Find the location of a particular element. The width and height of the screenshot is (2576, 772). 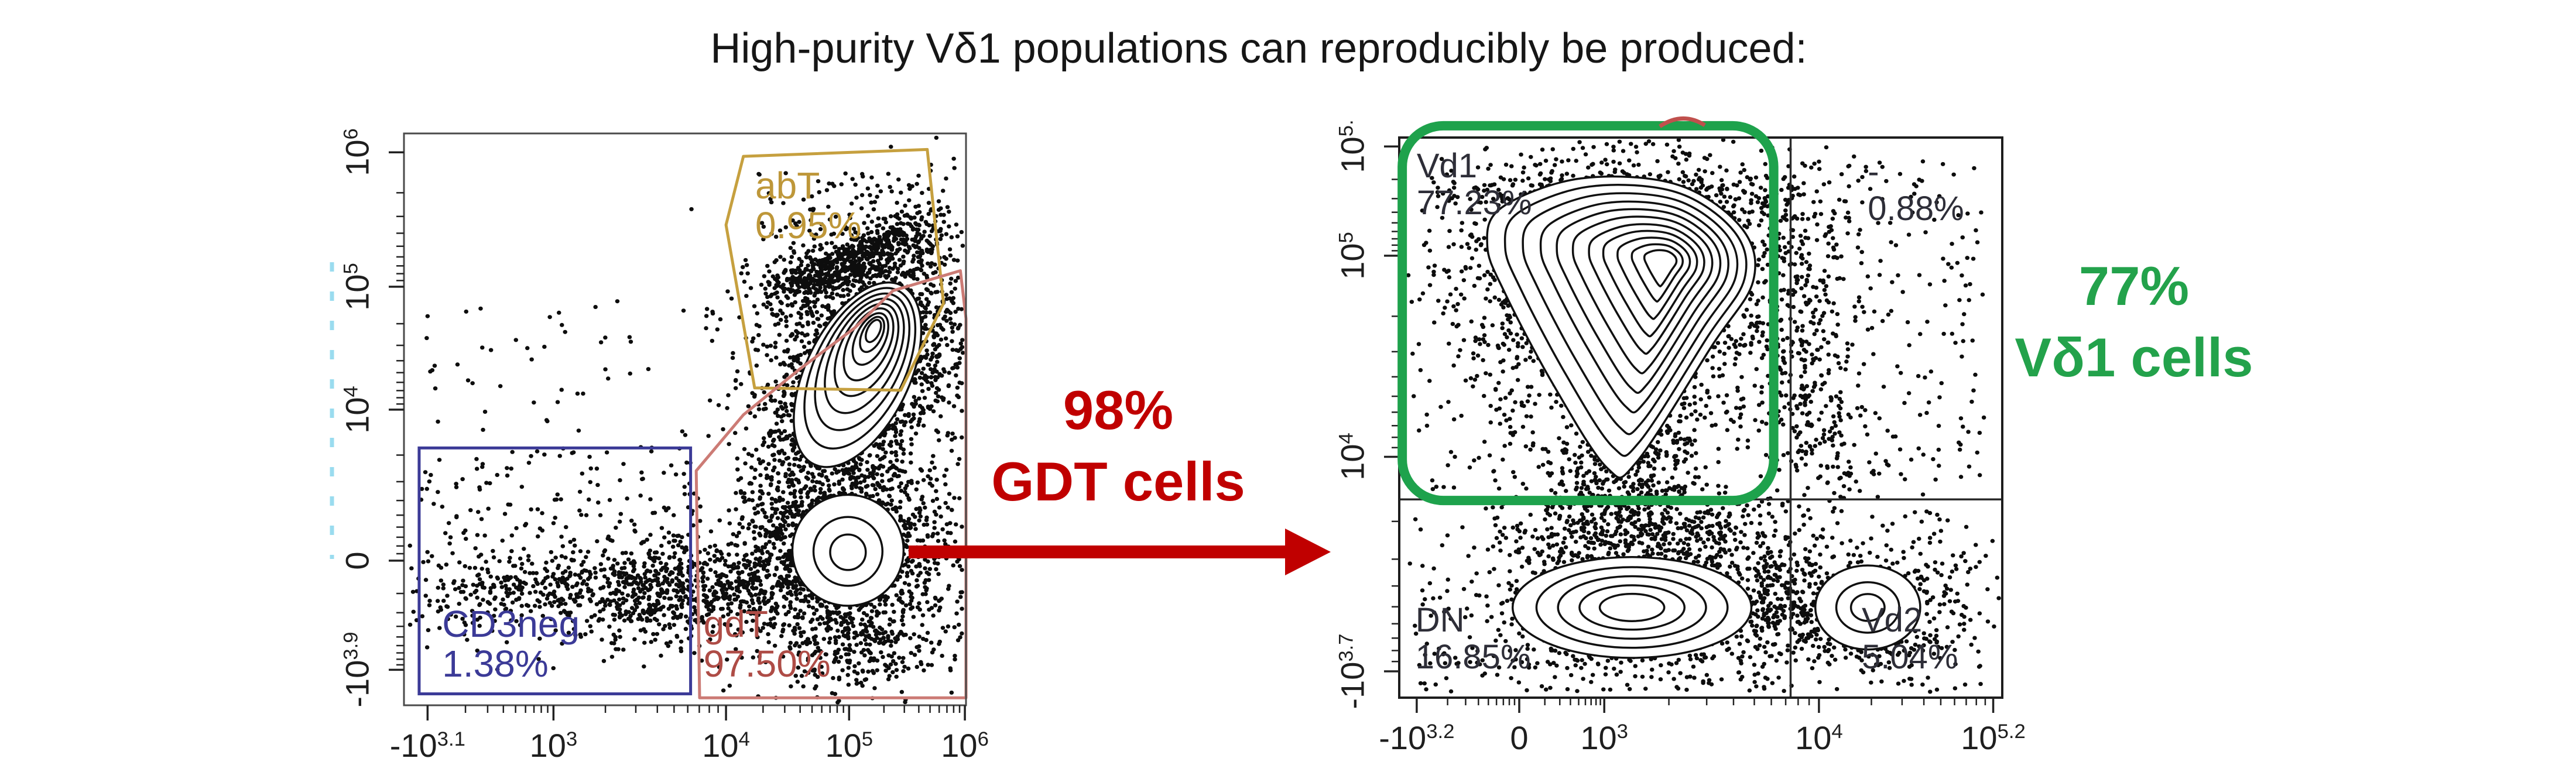

vd1-highlight-box is located at coordinates (1588, 313).